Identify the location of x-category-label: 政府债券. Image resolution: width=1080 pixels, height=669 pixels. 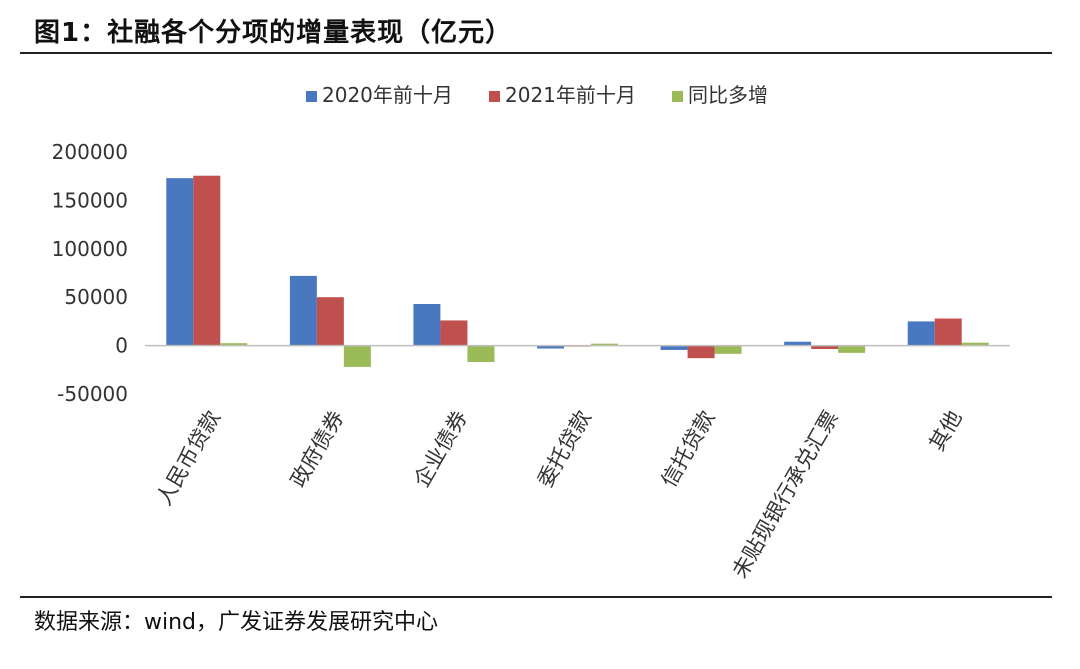
(317, 449).